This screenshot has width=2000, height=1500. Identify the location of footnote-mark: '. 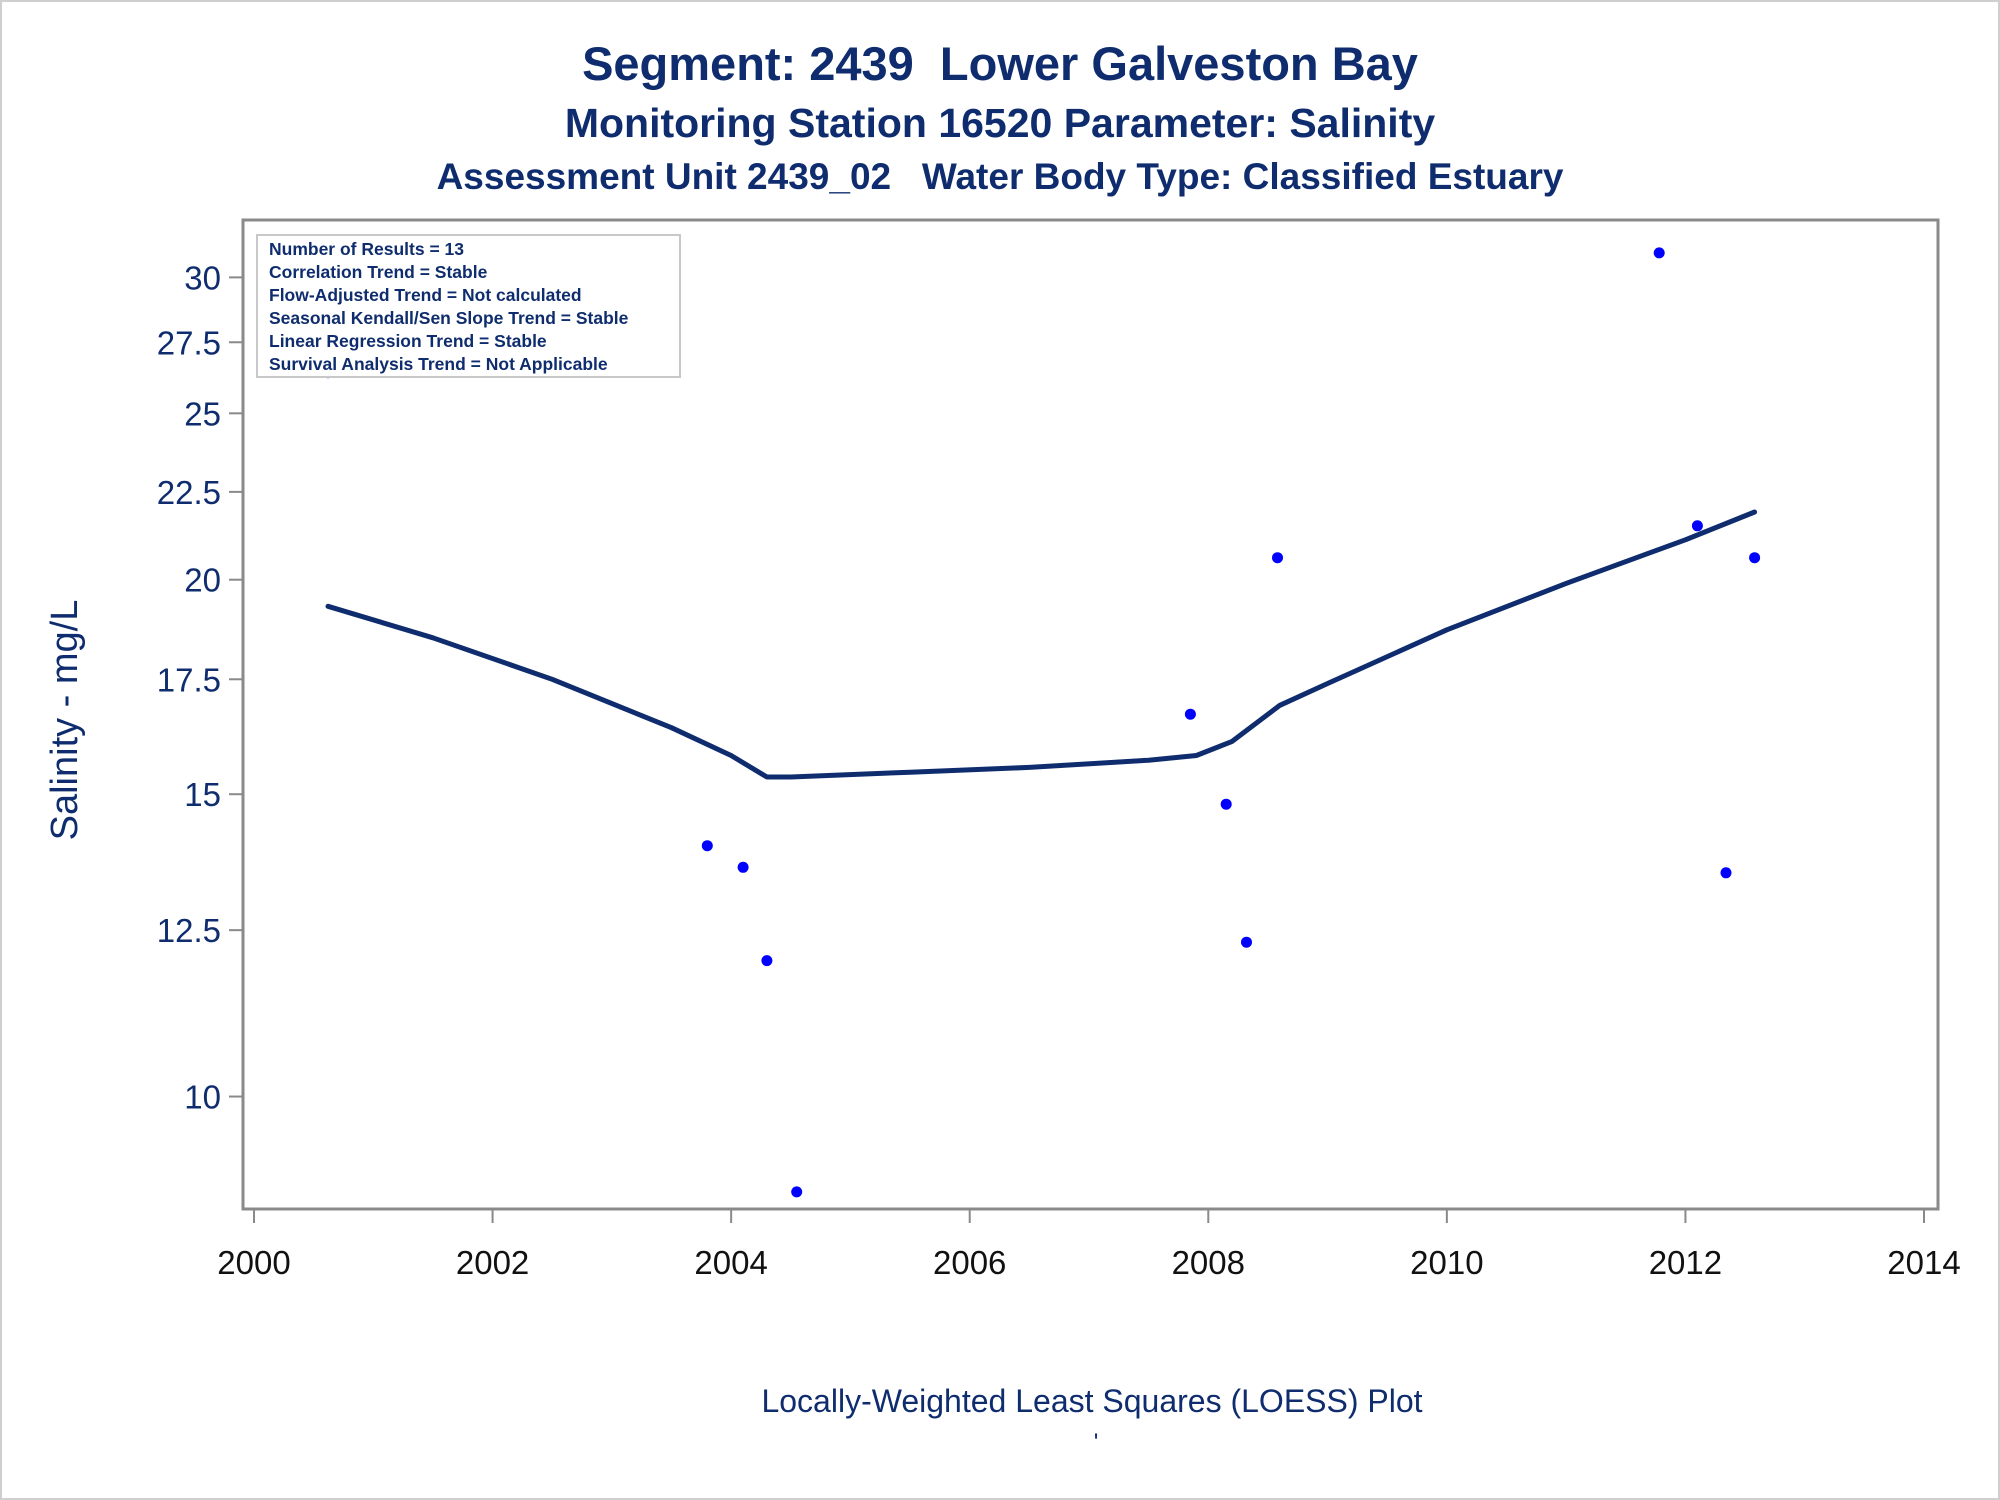
(1096, 1442).